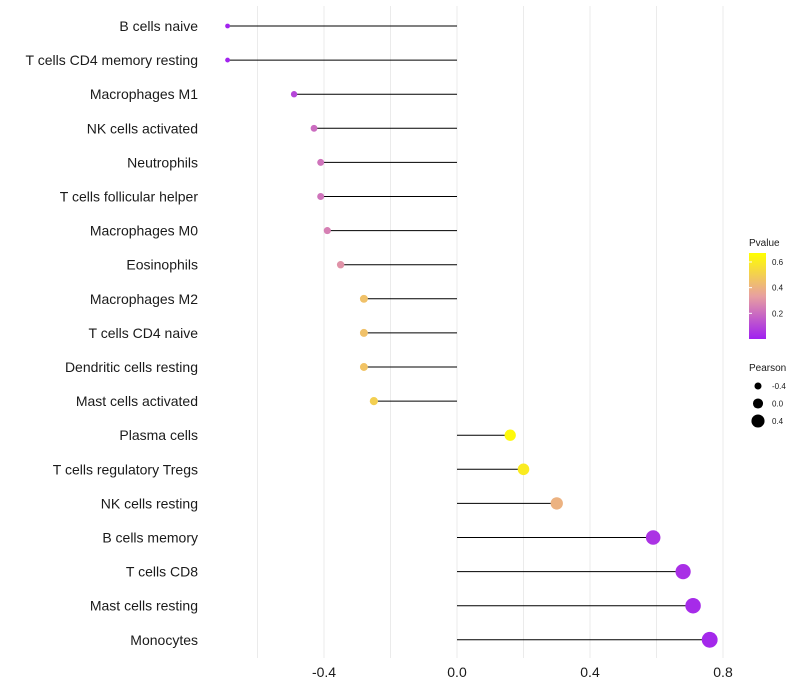  Describe the element at coordinates (590, 672) in the screenshot. I see `x-tick-label: 0.4` at that location.